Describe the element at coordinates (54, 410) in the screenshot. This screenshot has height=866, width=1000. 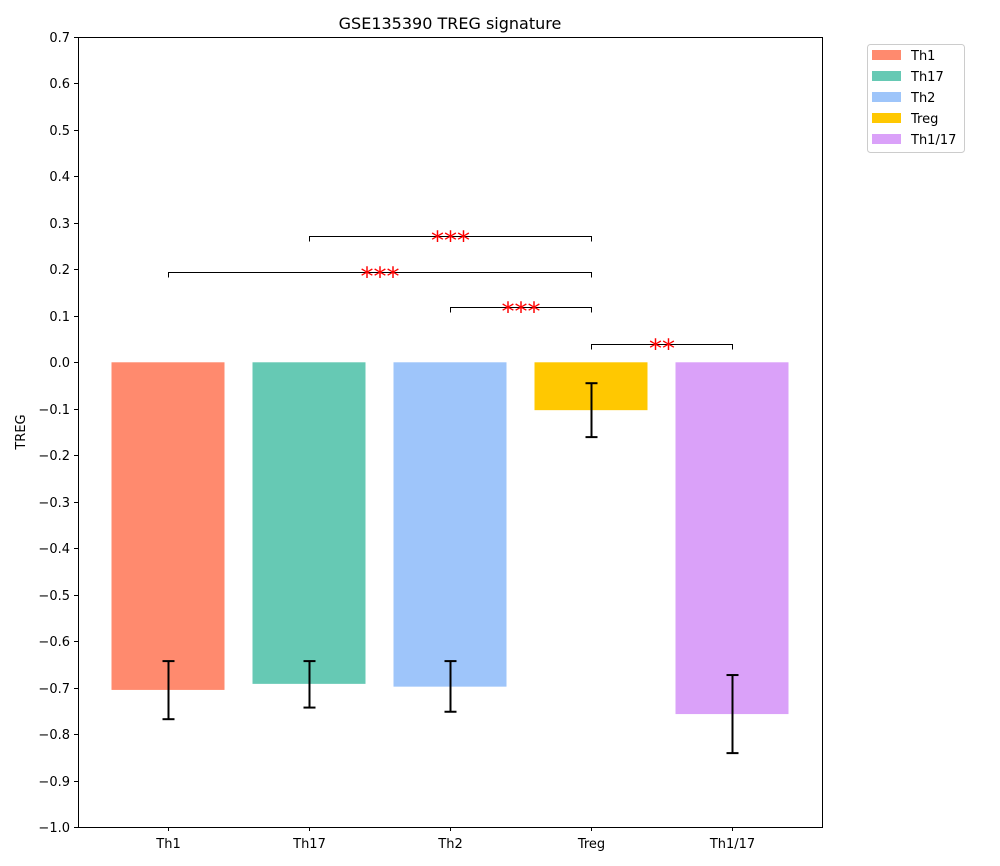
I see `y-tick-label: −0.1` at that location.